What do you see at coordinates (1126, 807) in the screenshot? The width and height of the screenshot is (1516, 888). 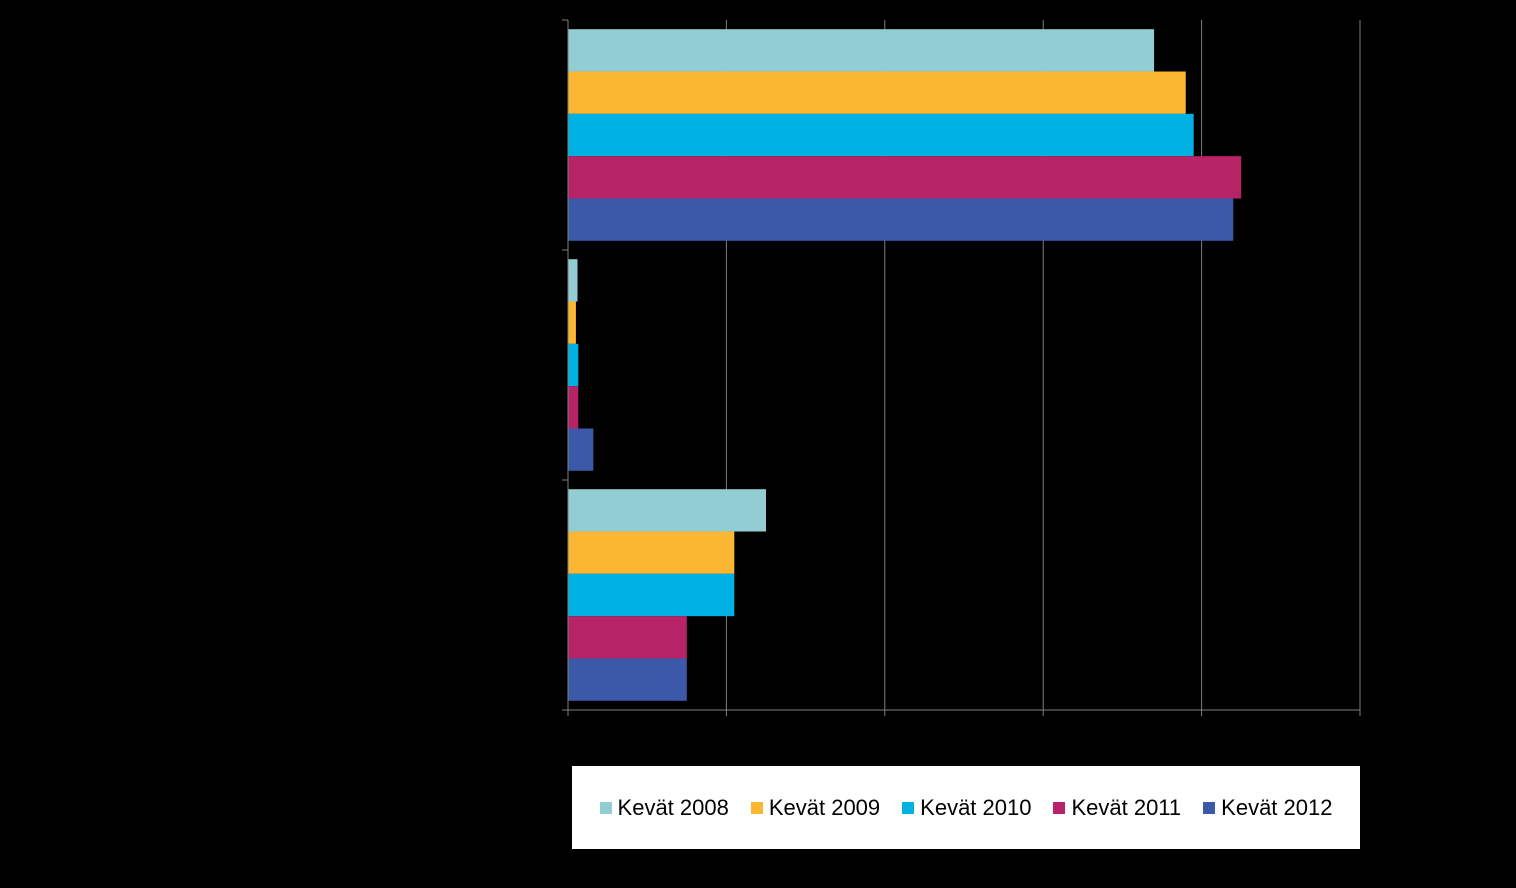 I see `legend-label: Kevät 2011` at bounding box center [1126, 807].